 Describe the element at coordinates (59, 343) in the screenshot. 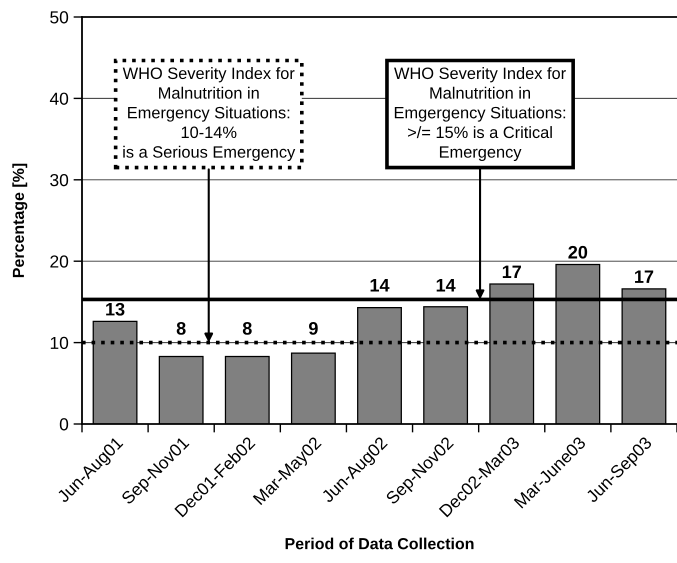

I see `y-tick-label: 10` at that location.